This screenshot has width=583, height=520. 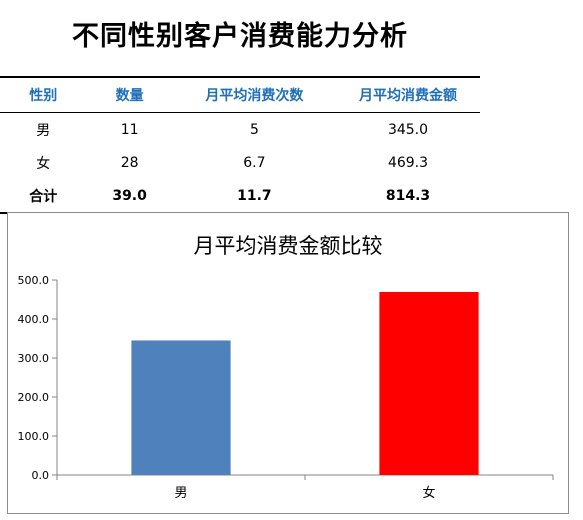 What do you see at coordinates (43, 95) in the screenshot?
I see `header-gender: 性别` at bounding box center [43, 95].